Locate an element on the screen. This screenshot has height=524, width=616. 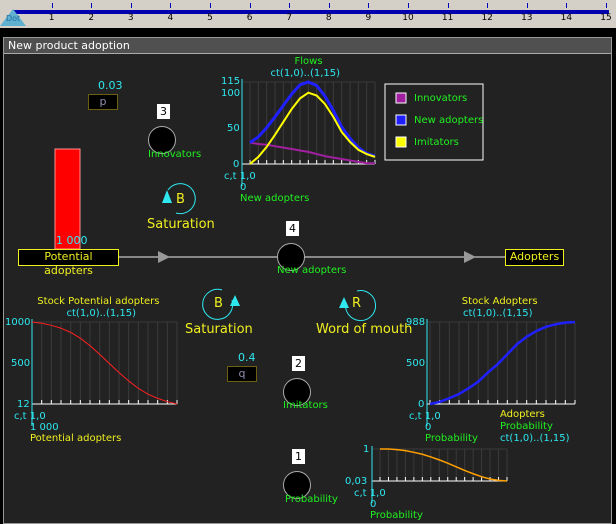
timeline-tick-label: 10 is located at coordinates (408, 18).